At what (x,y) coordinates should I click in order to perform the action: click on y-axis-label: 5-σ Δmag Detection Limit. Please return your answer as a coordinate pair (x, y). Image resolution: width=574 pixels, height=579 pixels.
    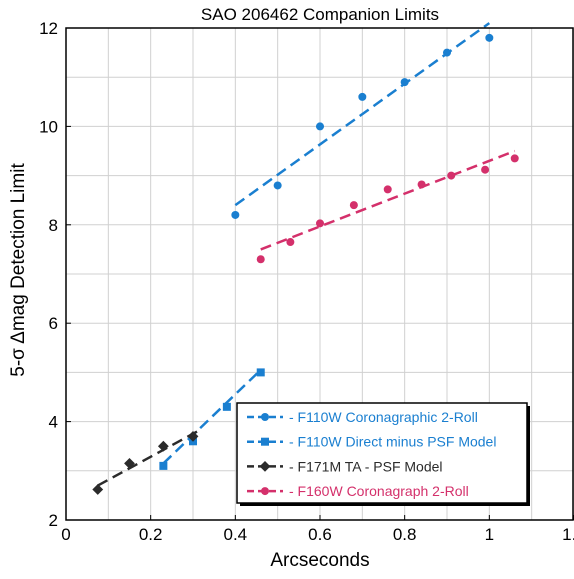
    Looking at the image, I should click on (18, 270).